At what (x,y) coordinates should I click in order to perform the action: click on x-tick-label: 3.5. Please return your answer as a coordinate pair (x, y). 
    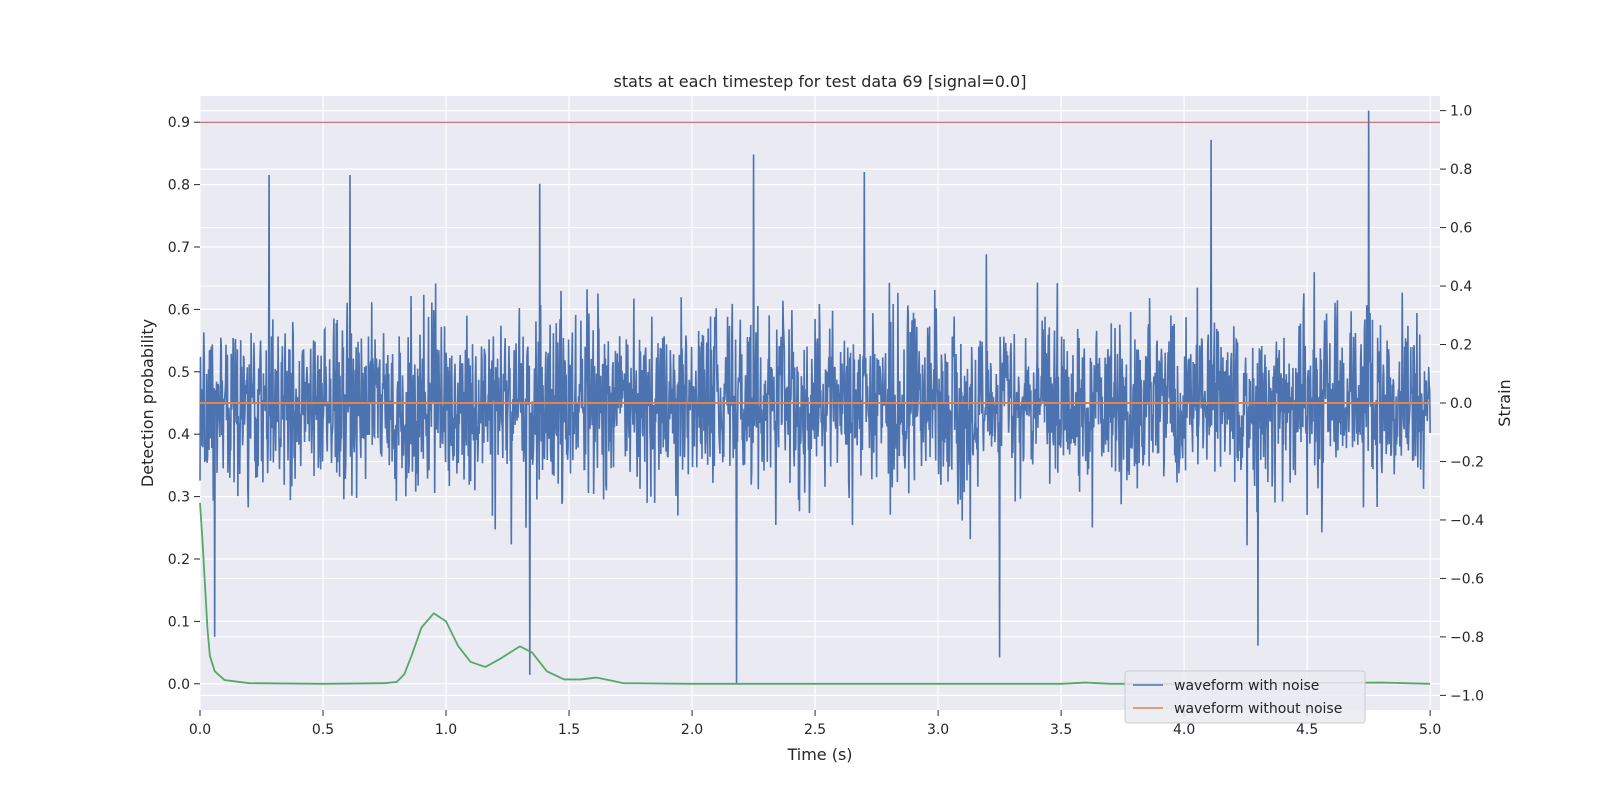
    Looking at the image, I should click on (1061, 730).